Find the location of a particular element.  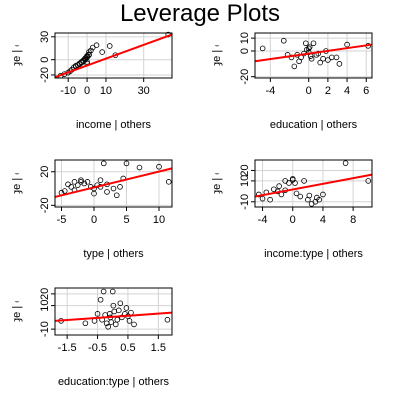

x-tick-label: 5 is located at coordinates (126, 220).